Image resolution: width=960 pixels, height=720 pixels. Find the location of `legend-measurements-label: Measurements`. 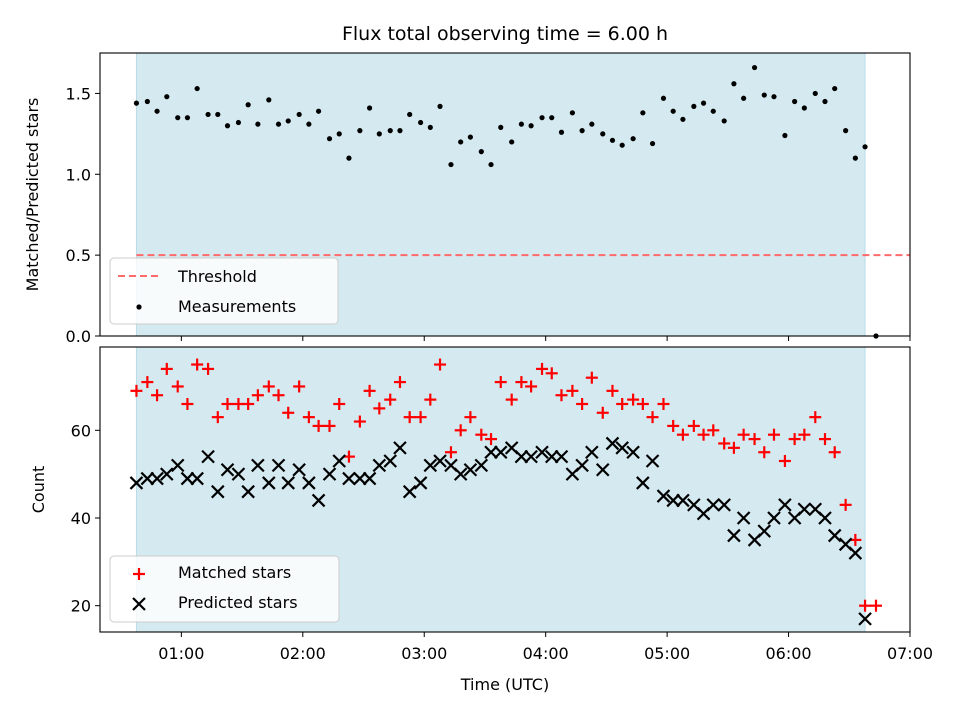

legend-measurements-label: Measurements is located at coordinates (237, 306).